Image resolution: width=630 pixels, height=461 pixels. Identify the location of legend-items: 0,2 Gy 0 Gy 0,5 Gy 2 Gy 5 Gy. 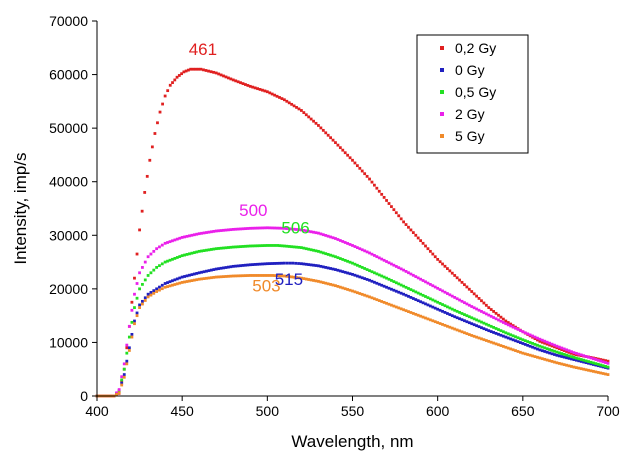
(468, 92).